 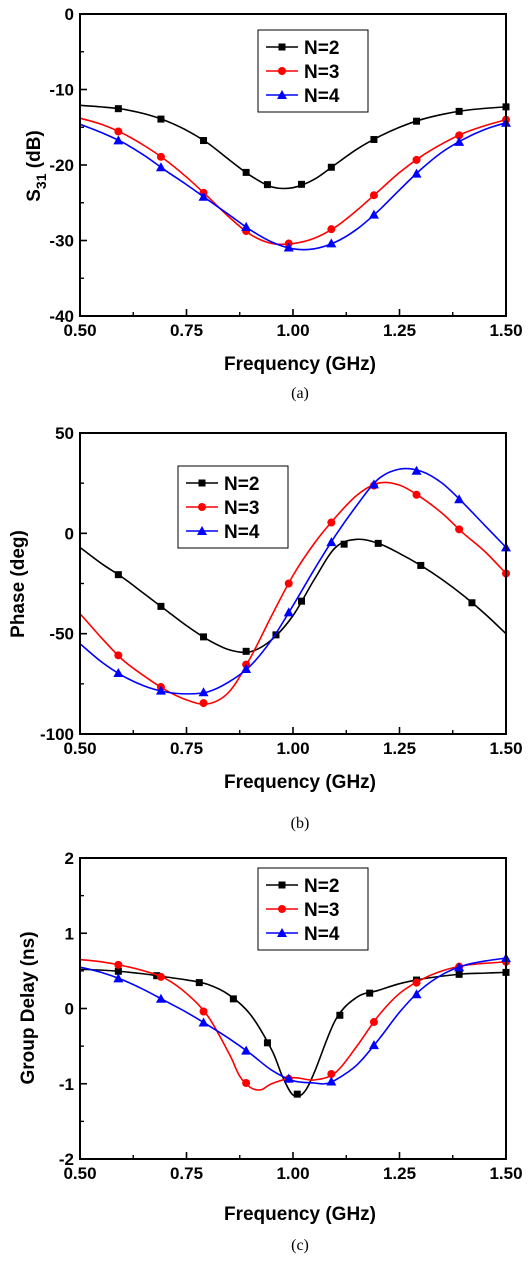 What do you see at coordinates (34, 195) in the screenshot?
I see `y-axis-title-main-a: S` at bounding box center [34, 195].